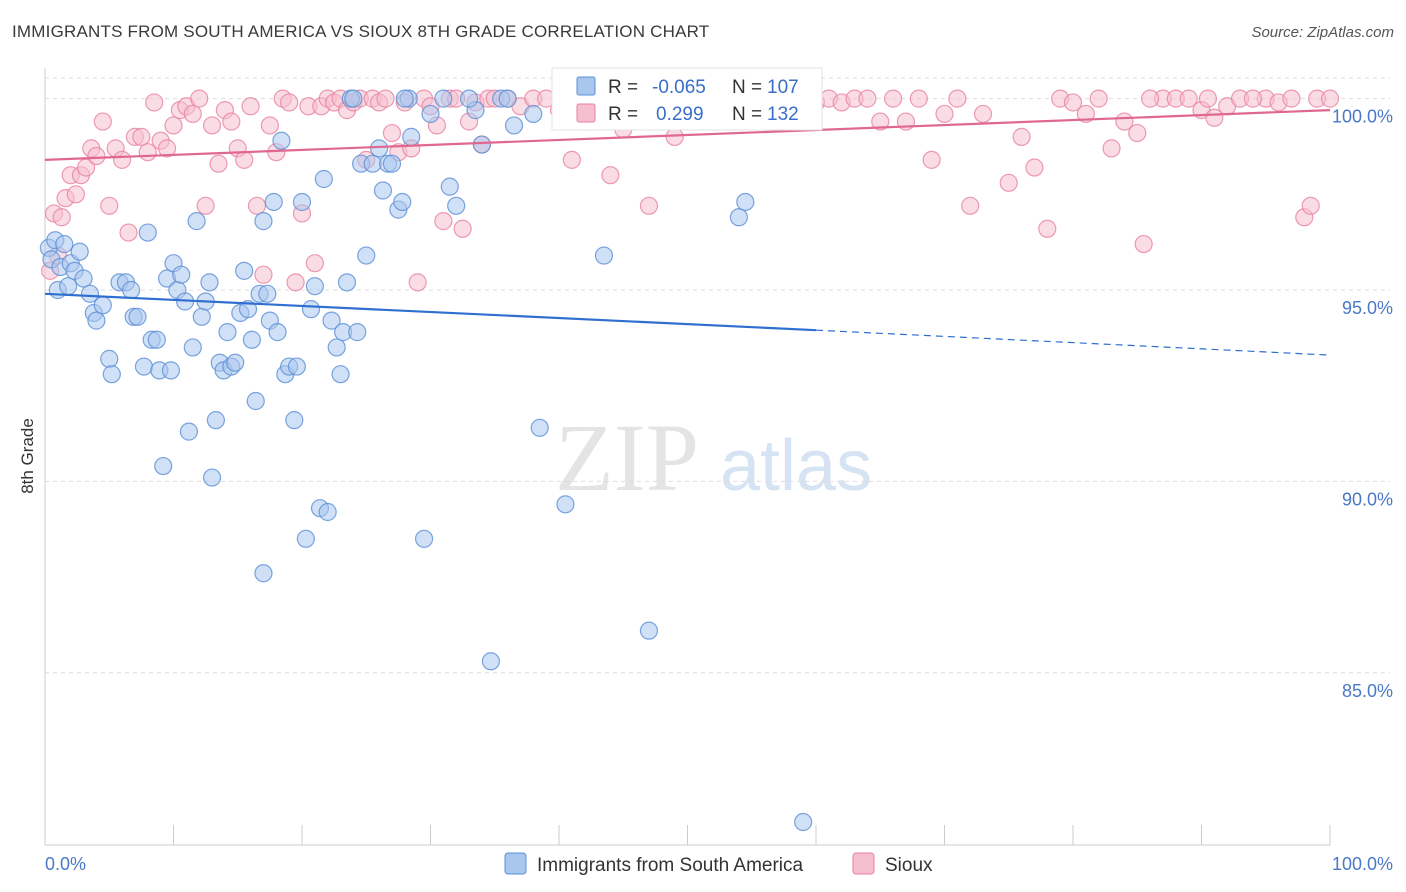  Describe the element at coordinates (796, 466) in the screenshot. I see `watermark-atlas: atlas` at that location.